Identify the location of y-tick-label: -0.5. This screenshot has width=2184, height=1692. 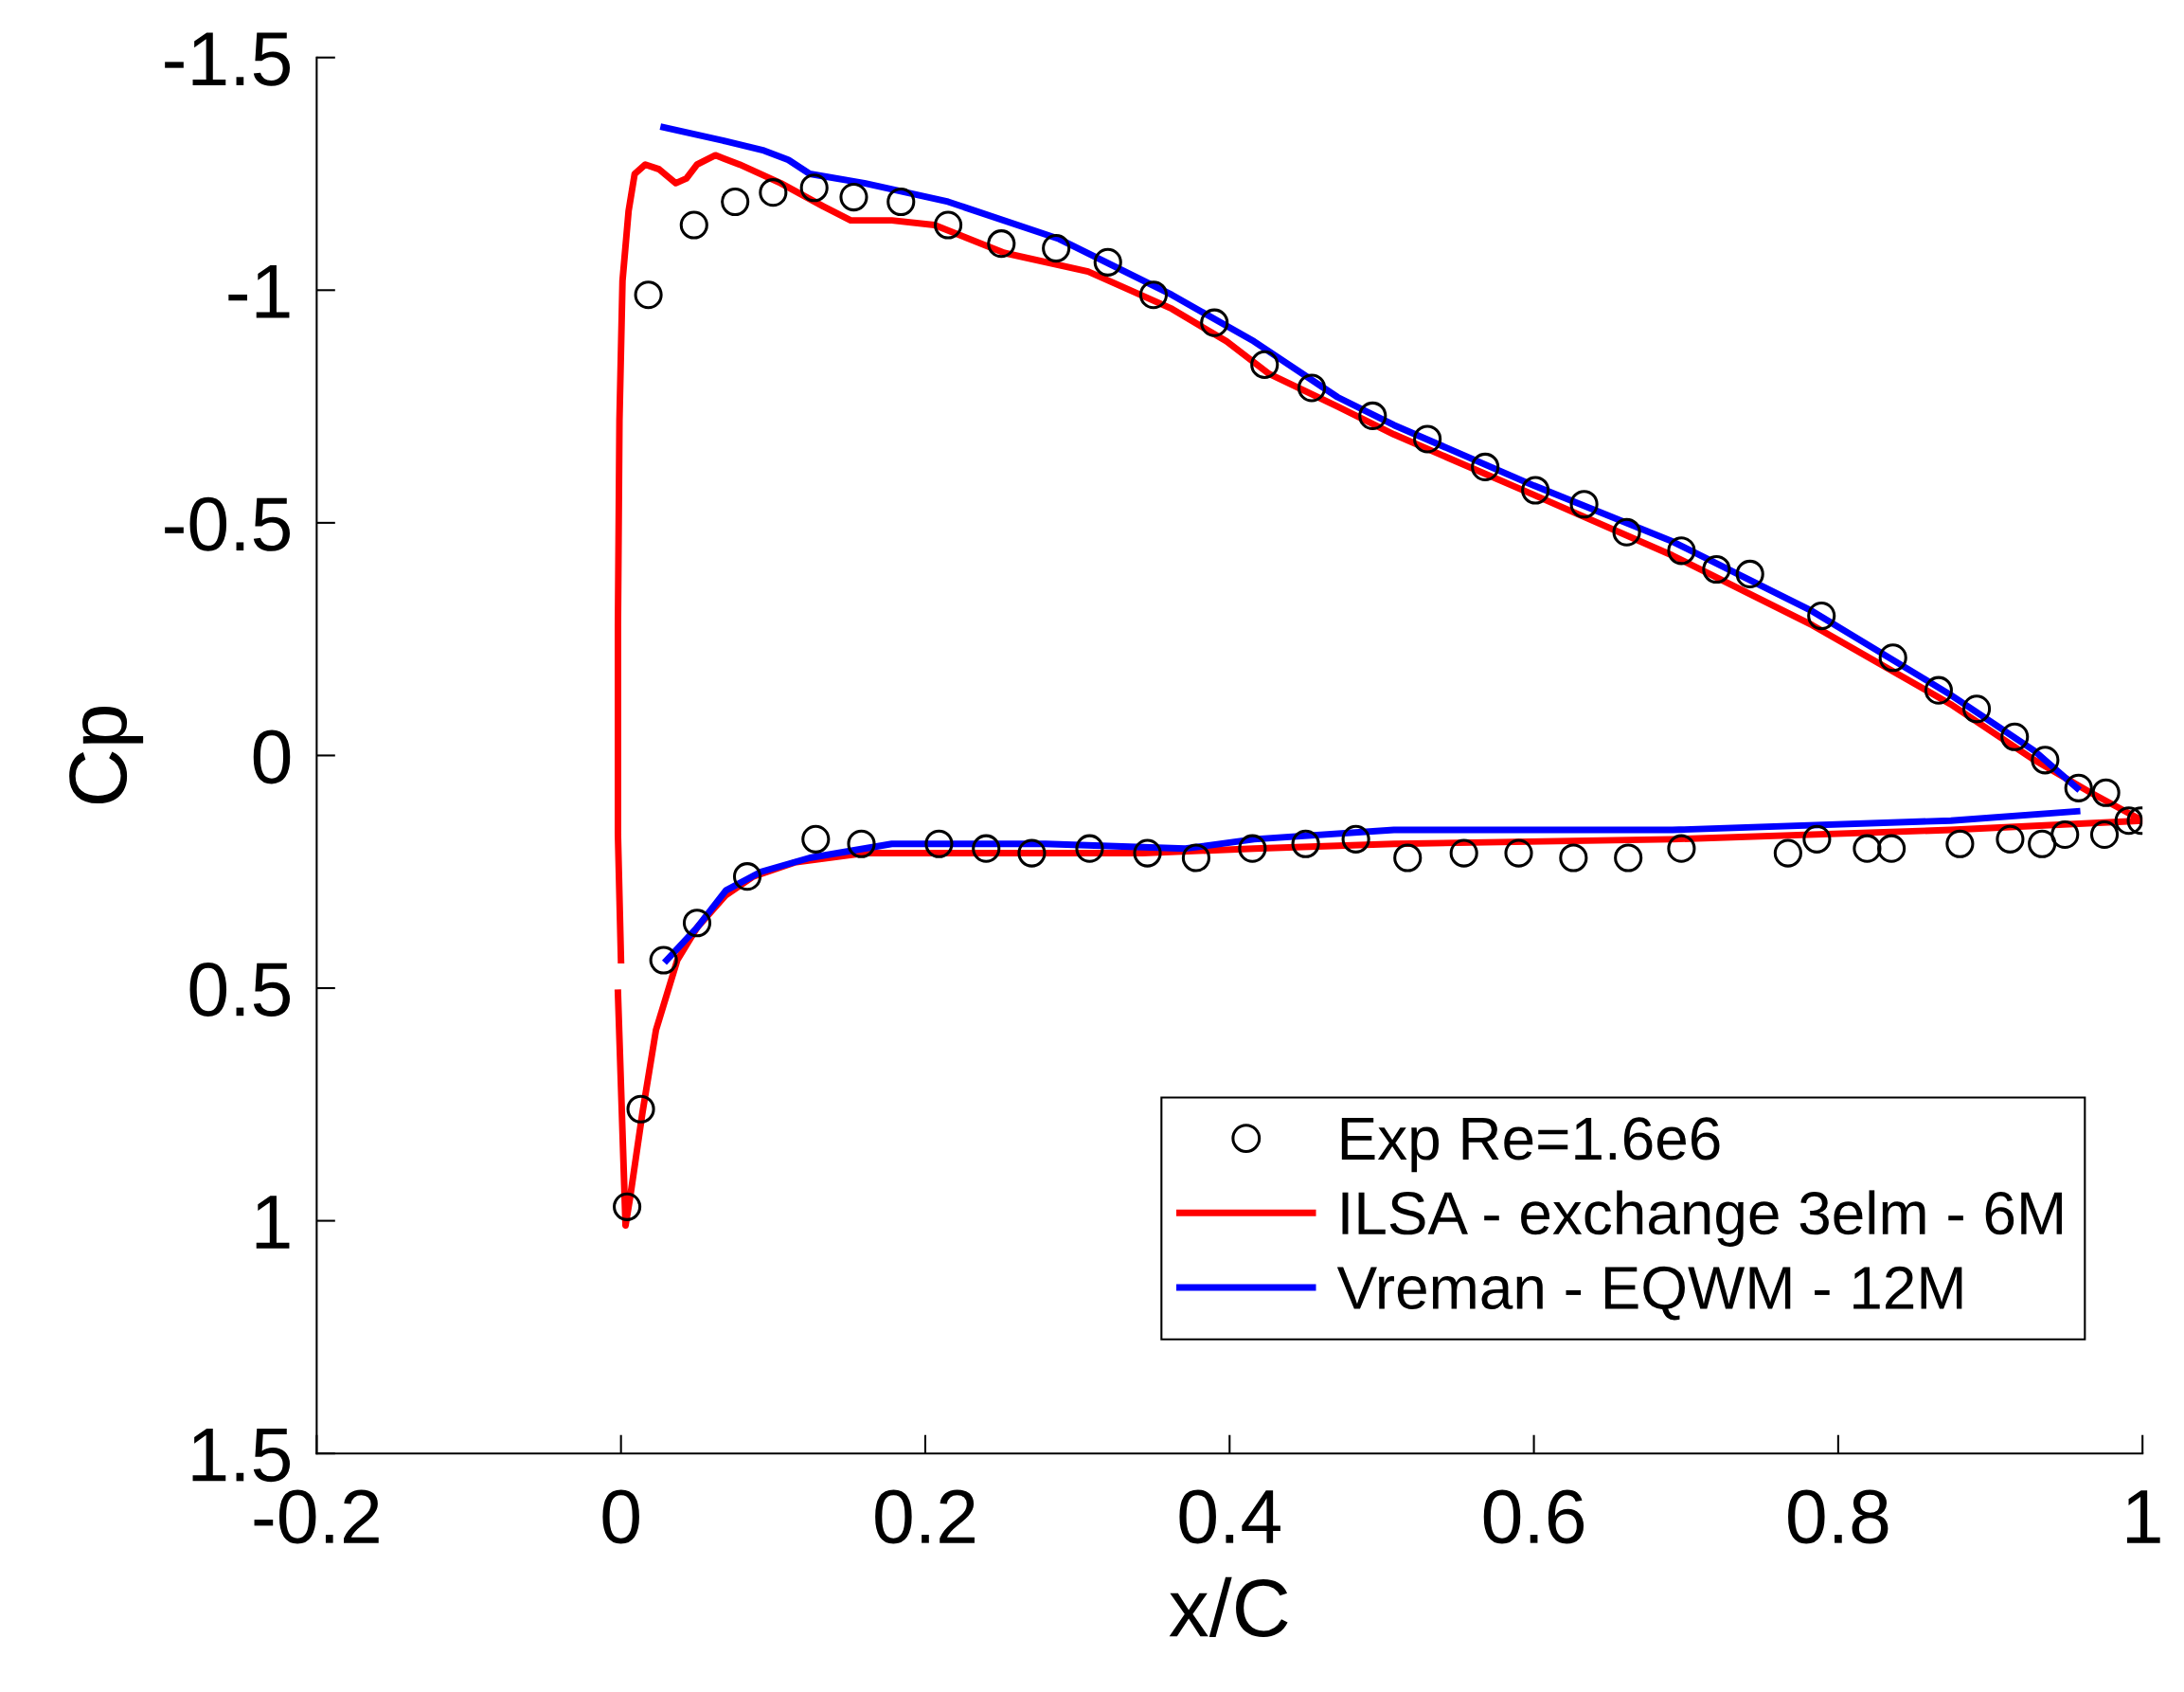
(228, 523).